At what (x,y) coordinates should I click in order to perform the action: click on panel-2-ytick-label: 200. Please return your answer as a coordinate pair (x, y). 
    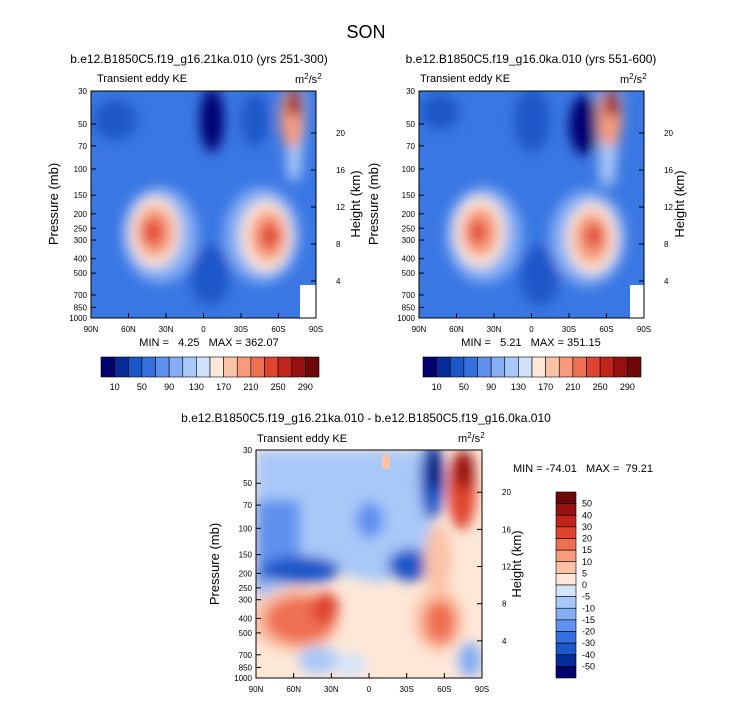
    Looking at the image, I should click on (409, 214).